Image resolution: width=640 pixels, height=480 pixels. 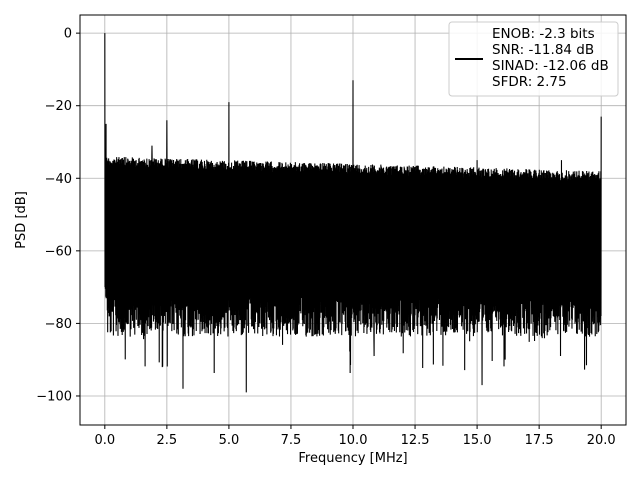 What do you see at coordinates (229, 440) in the screenshot?
I see `x-tick-label: 5.0` at bounding box center [229, 440].